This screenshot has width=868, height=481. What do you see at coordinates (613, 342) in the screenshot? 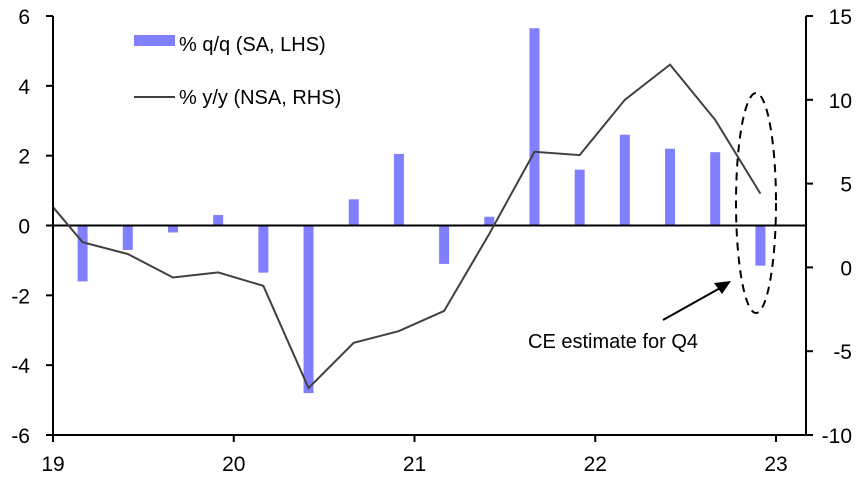
I see `annotation-text: CE estimate for Q4` at bounding box center [613, 342].